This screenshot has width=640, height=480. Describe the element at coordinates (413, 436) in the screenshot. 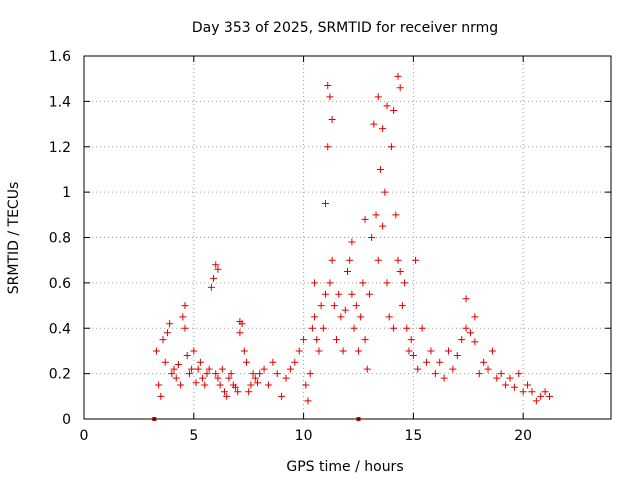

I see `x-tick-label: 15` at that location.